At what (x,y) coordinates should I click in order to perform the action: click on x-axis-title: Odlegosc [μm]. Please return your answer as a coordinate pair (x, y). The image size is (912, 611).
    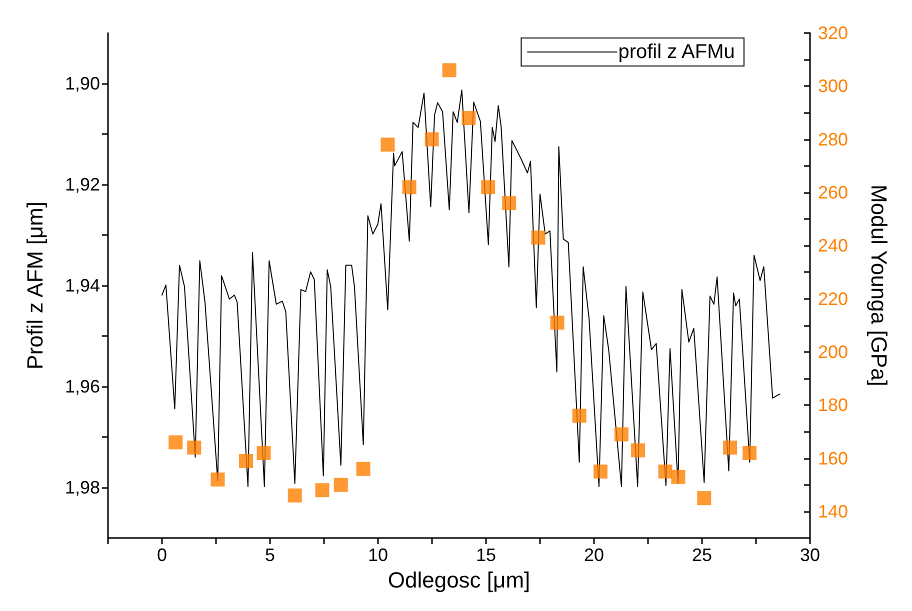
    Looking at the image, I should click on (459, 579).